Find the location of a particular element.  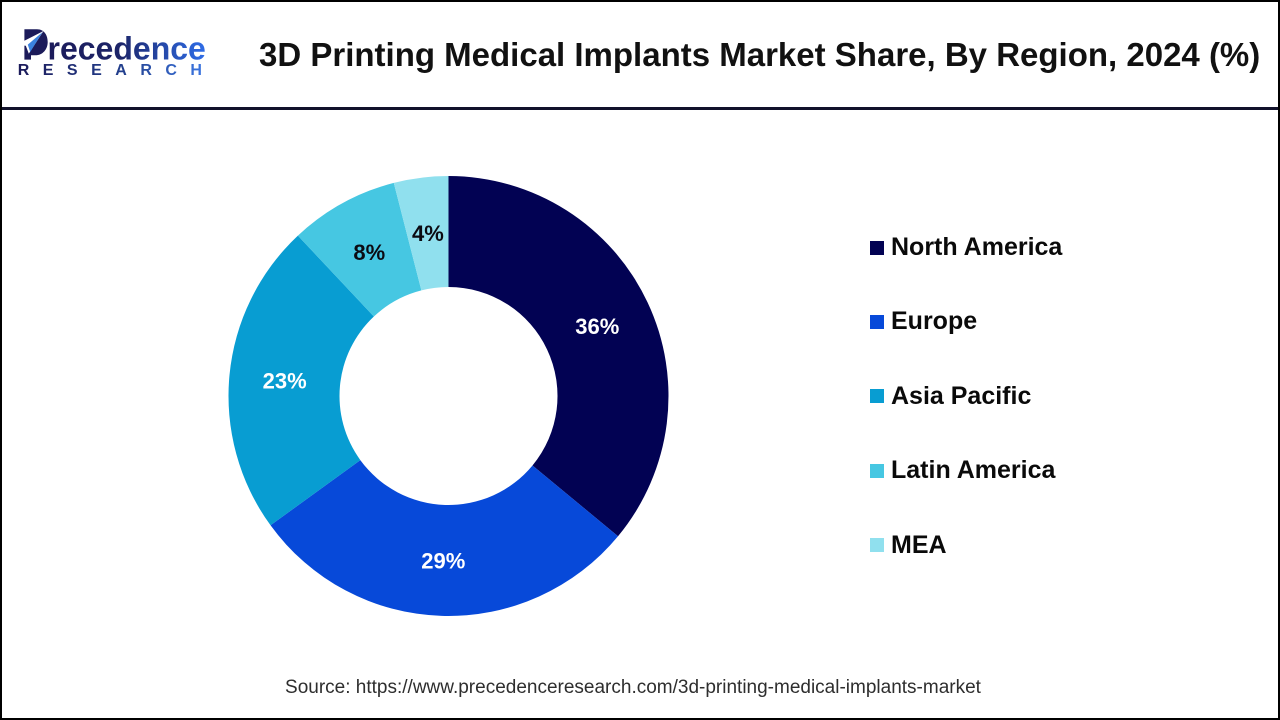

svg-text: 8% is located at coordinates (369, 252).